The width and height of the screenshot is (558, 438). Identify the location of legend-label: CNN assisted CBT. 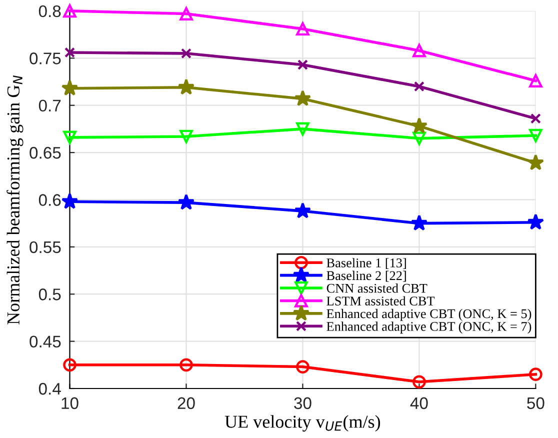
(377, 288).